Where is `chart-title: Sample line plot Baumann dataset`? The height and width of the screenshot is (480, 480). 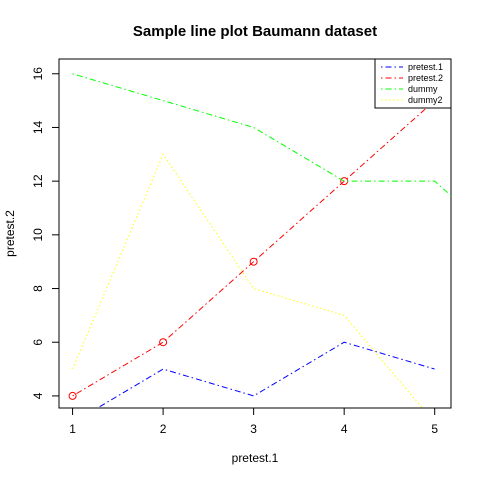 chart-title: Sample line plot Baumann dataset is located at coordinates (255, 31).